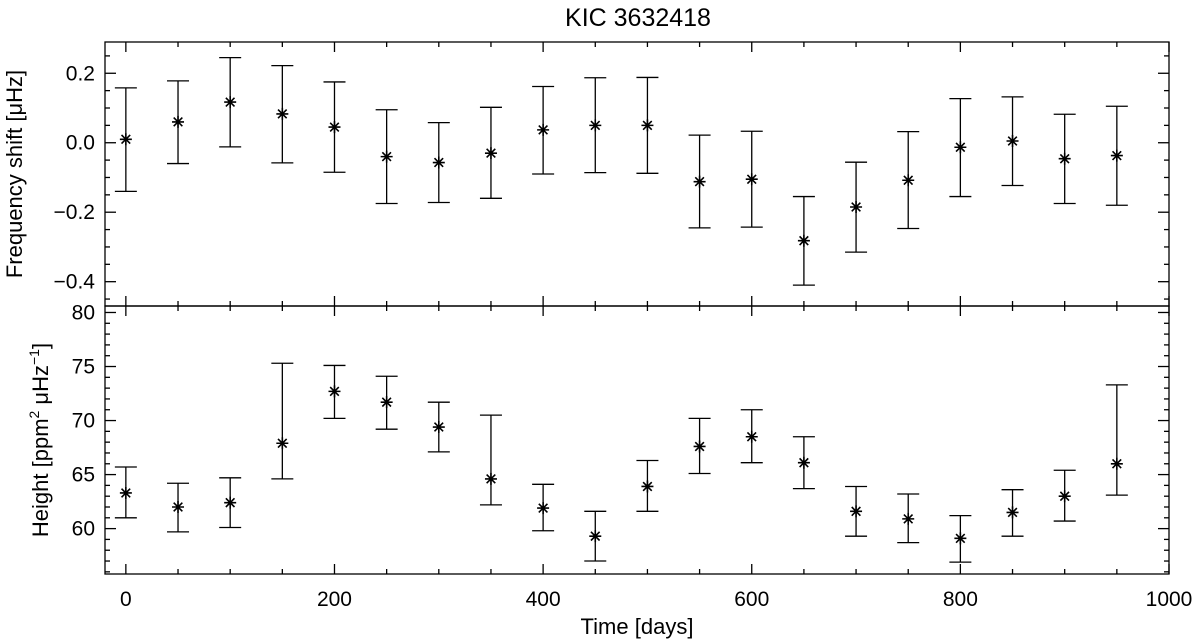 Image resolution: width=1200 pixels, height=642 pixels. What do you see at coordinates (34, 357) in the screenshot?
I see `bottom-y-label-sup-2: −1` at bounding box center [34, 357].